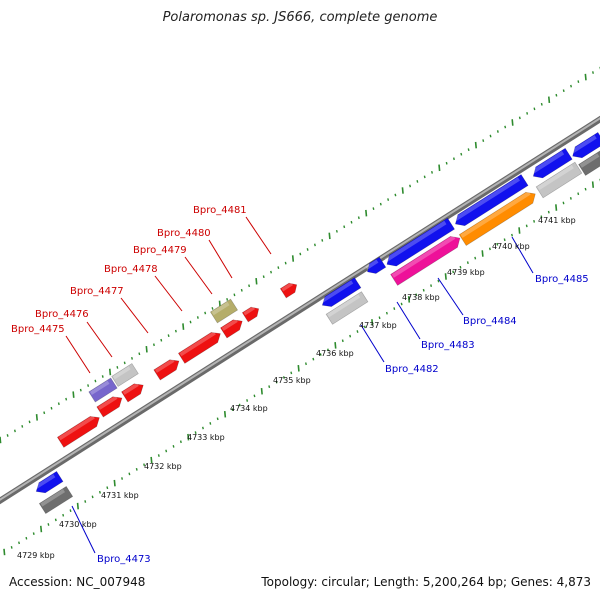 This screenshot has height=600, width=600. What do you see at coordinates (99, 387) in the screenshot?
I see `gene-feature-purple-highlight` at bounding box center [99, 387].